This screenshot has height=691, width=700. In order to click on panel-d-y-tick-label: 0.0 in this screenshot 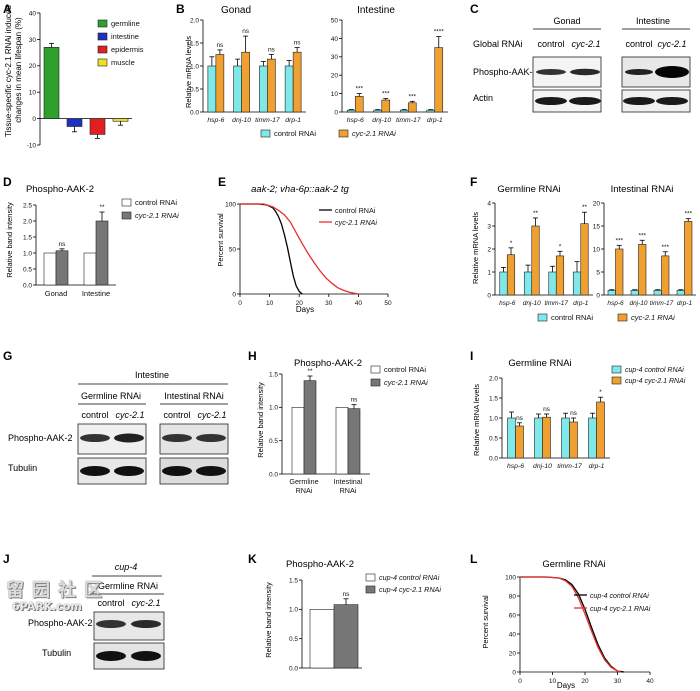, I will do `click(27, 285)`.